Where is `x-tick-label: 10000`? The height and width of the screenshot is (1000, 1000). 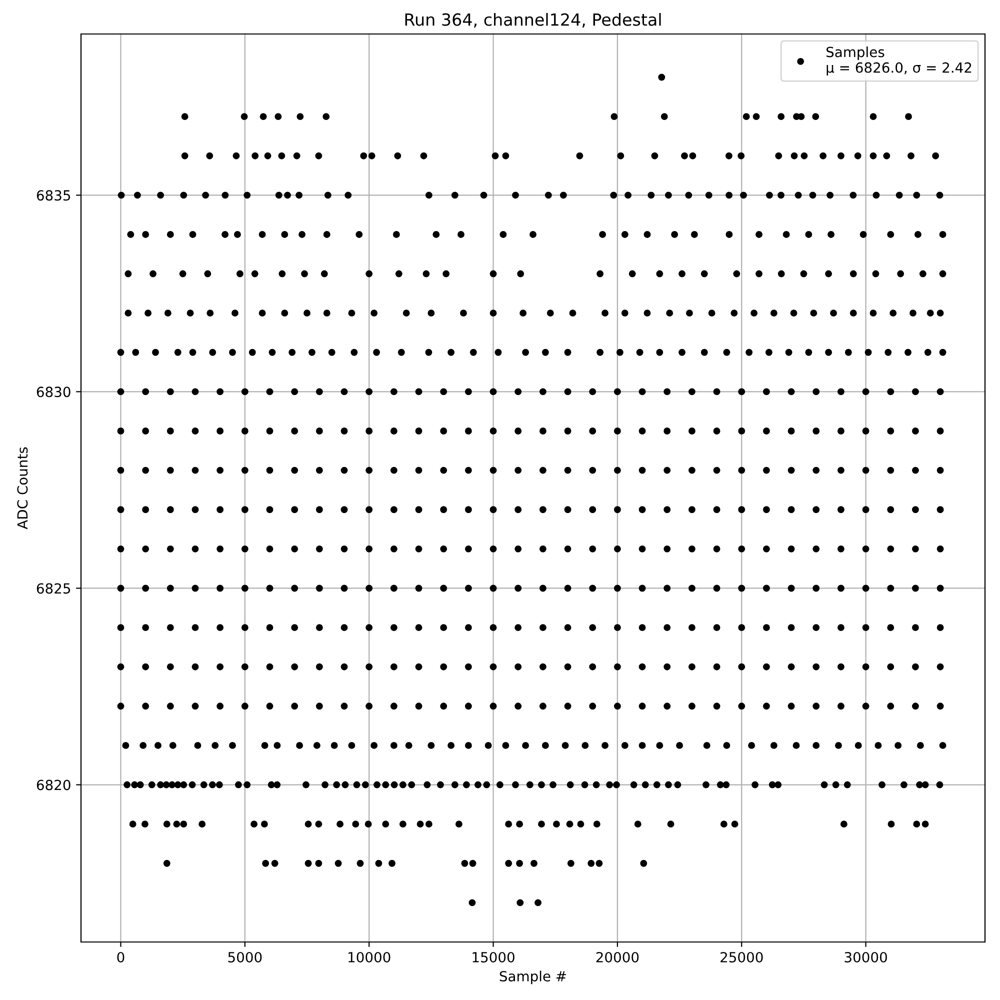 x-tick-label: 10000 is located at coordinates (369, 957).